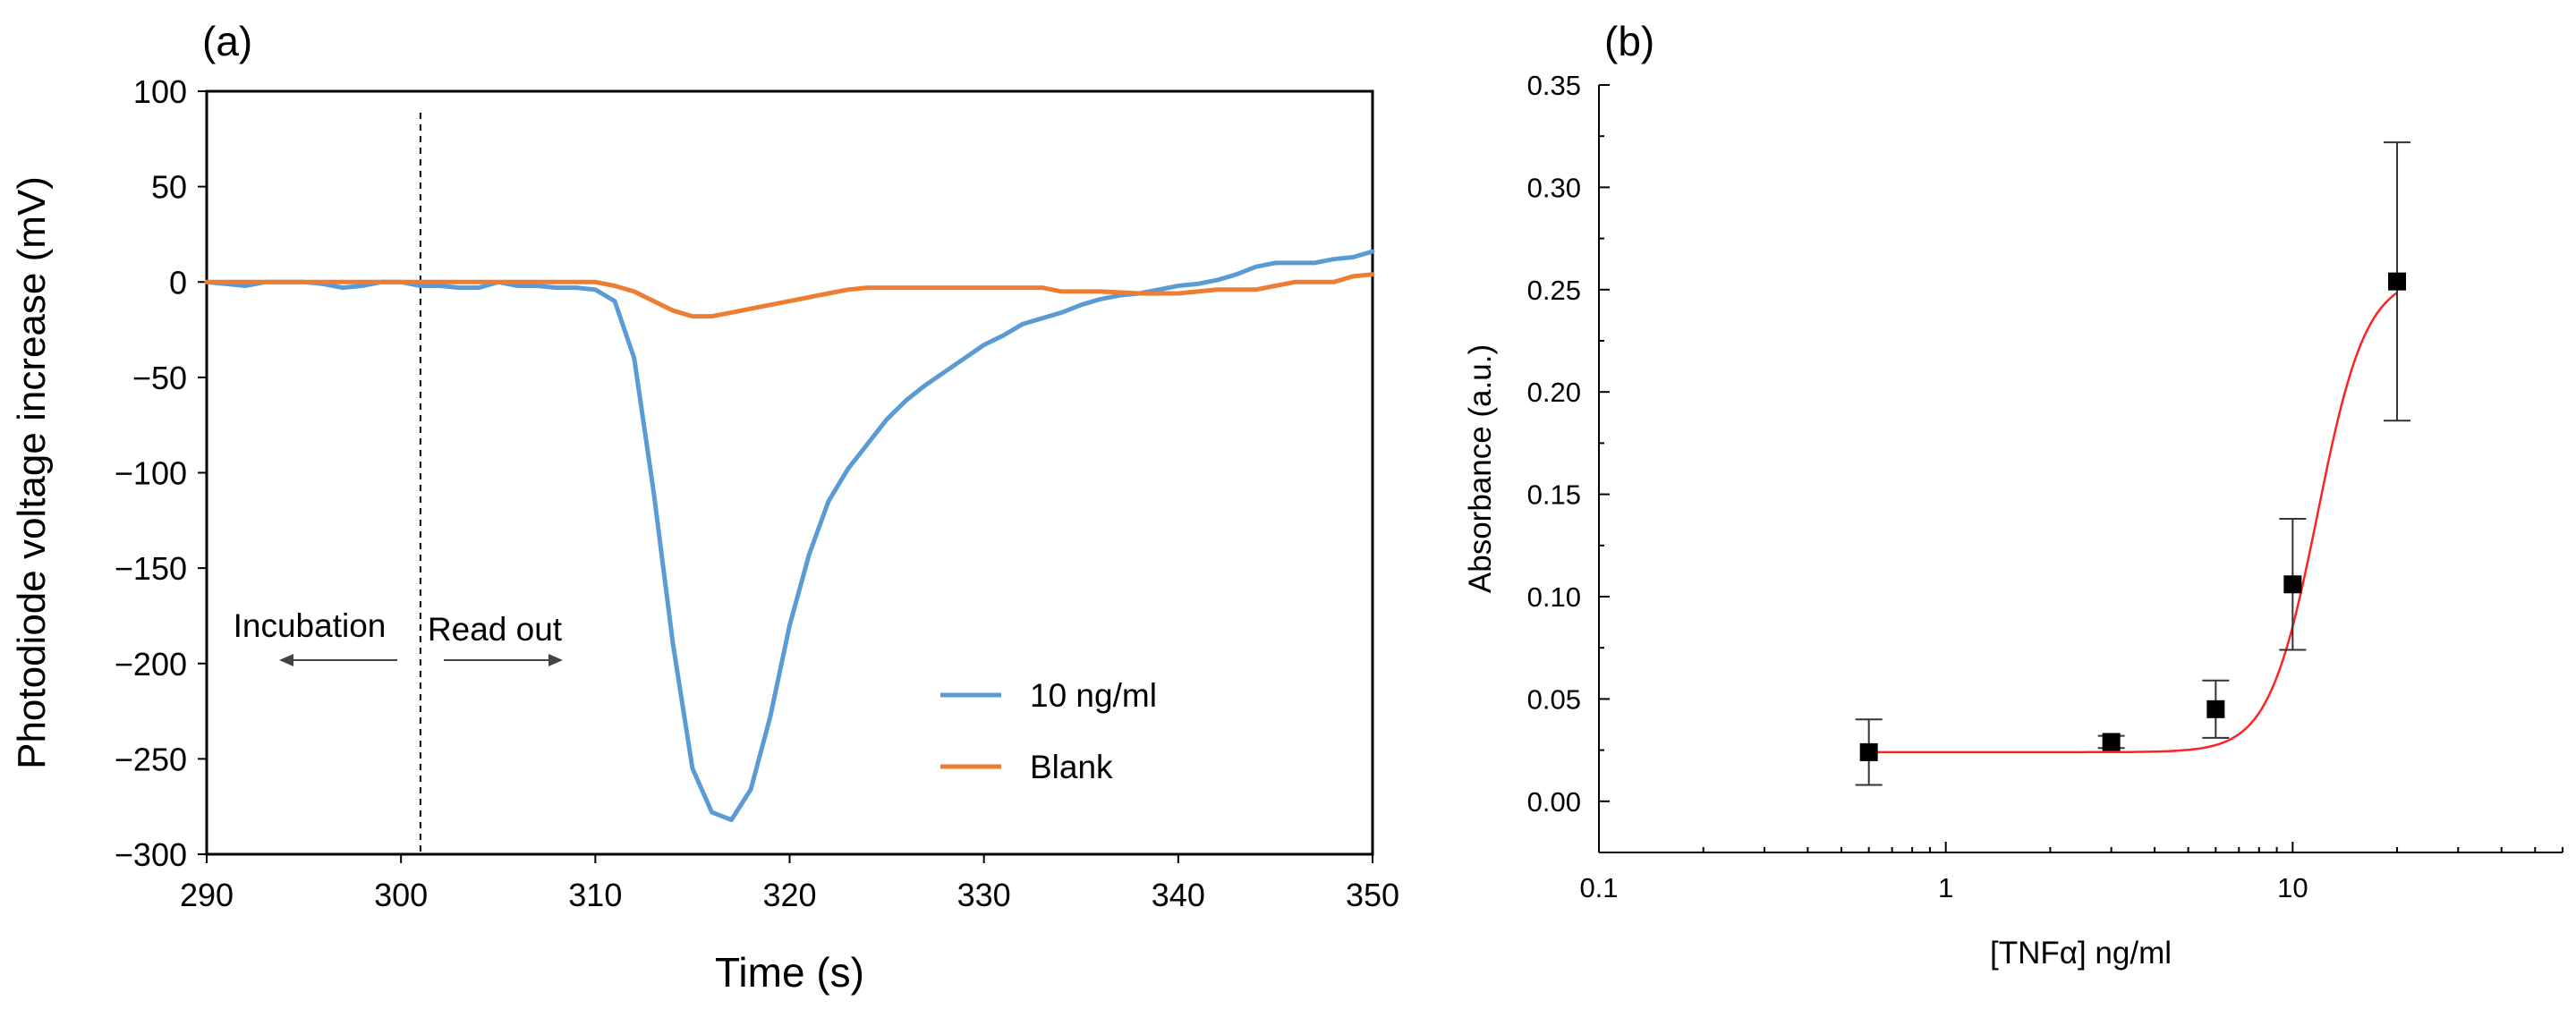  Describe the element at coordinates (1554, 187) in the screenshot. I see `y-tick-label: 0.30` at that location.